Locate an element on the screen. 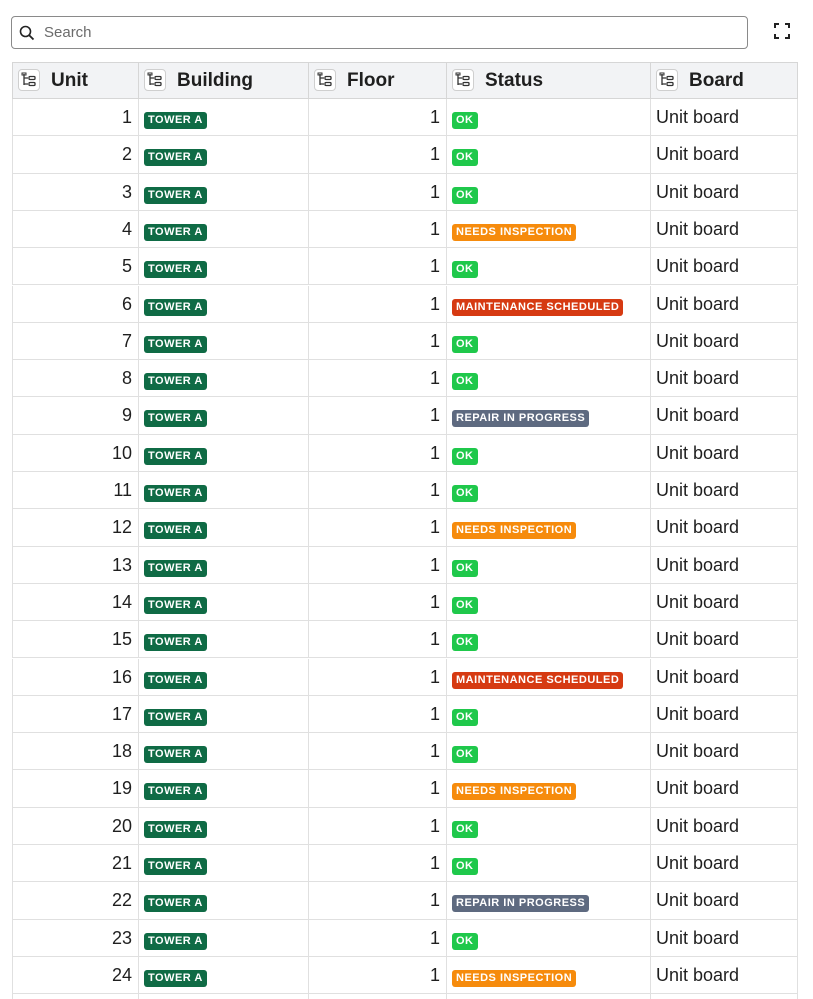 The width and height of the screenshot is (813, 999). column-header: Unit is located at coordinates (75, 80).